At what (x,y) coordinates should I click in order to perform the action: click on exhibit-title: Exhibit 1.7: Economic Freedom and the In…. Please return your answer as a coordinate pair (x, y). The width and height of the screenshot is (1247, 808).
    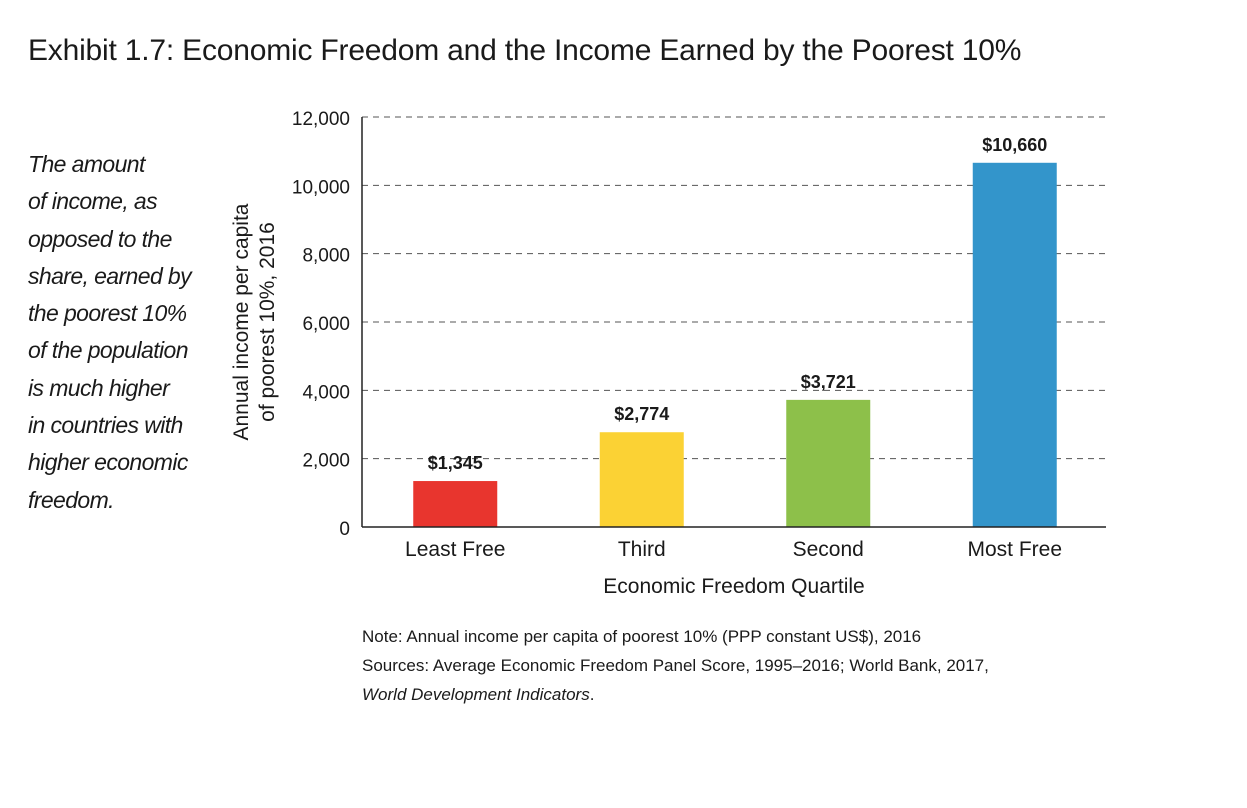
    Looking at the image, I should click on (525, 50).